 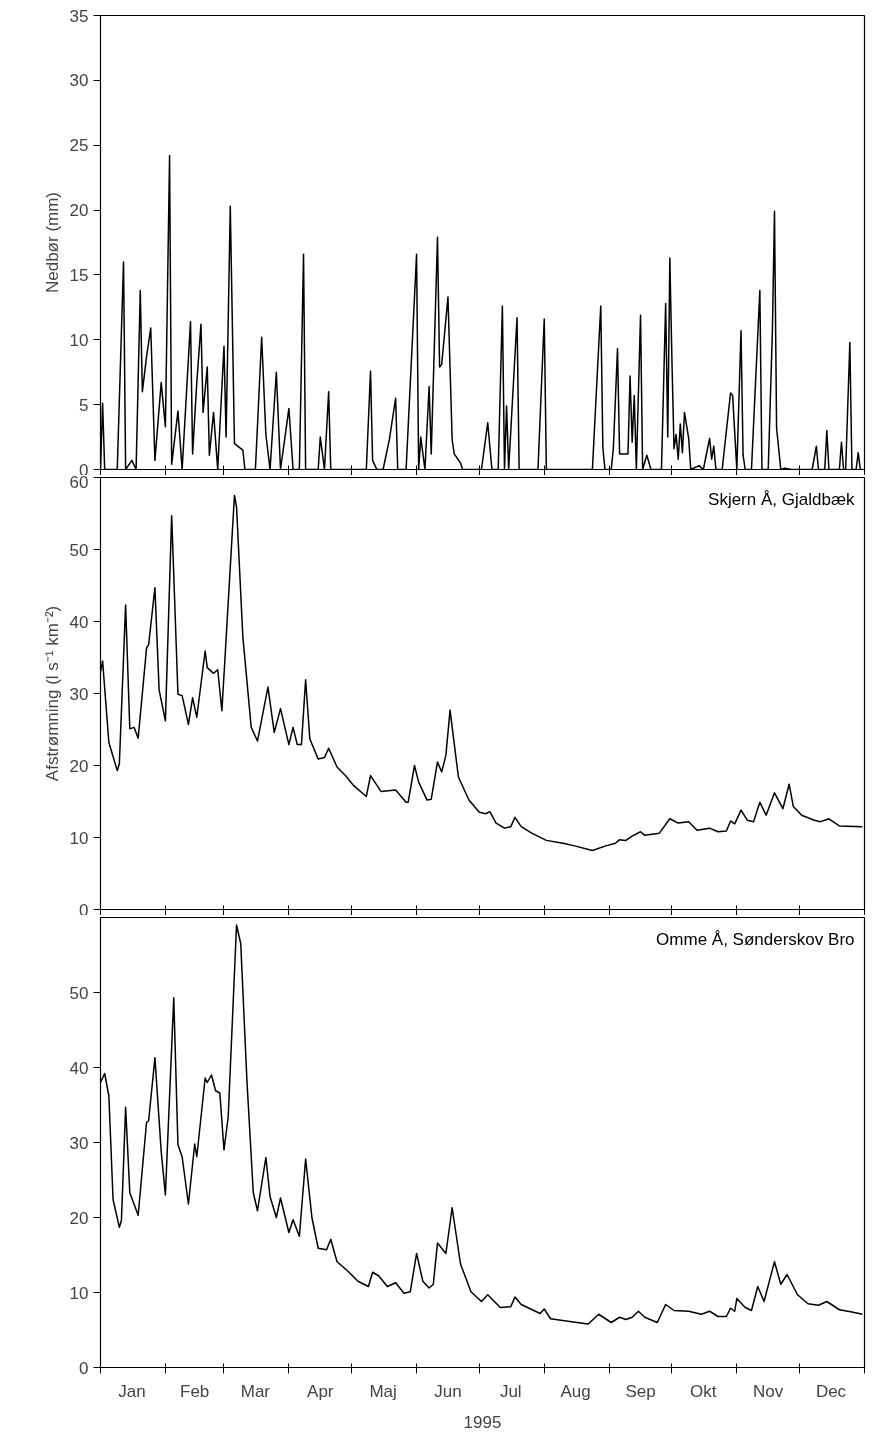 I want to click on y-tick-label: 25, so click(x=79, y=146).